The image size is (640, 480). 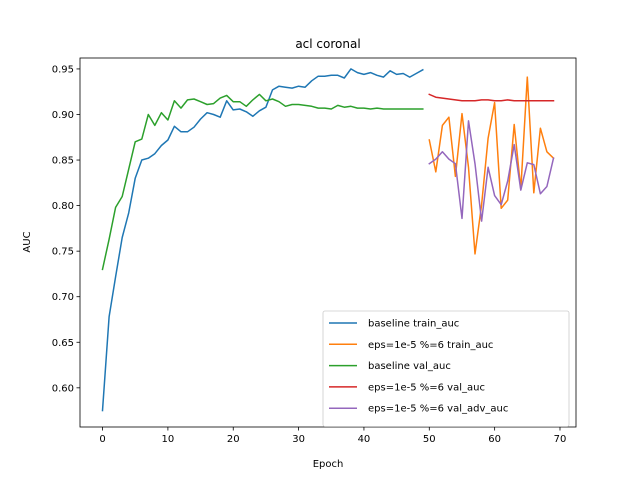 I want to click on x-tick-label: 30, so click(x=298, y=439).